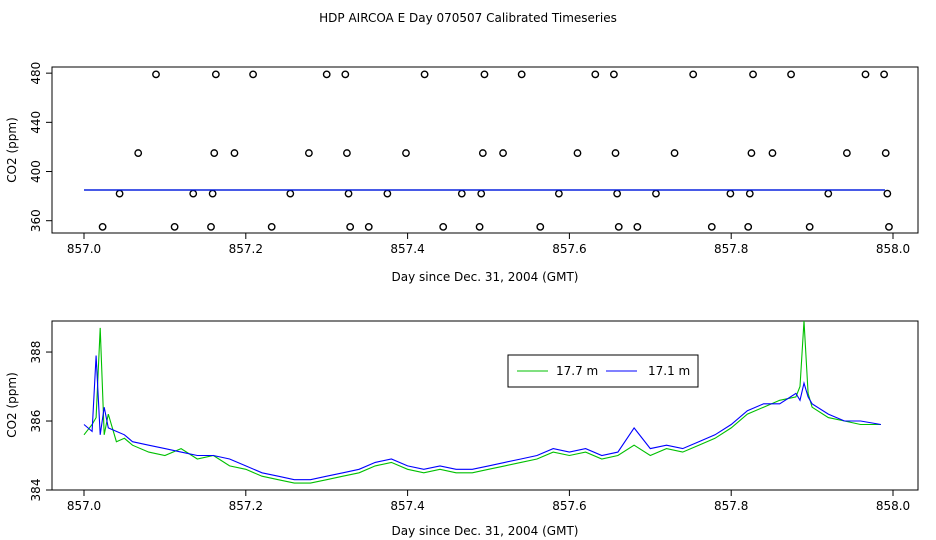 The image size is (936, 540). Describe the element at coordinates (731, 249) in the screenshot. I see `top-x-tick-label: 857.8` at that location.